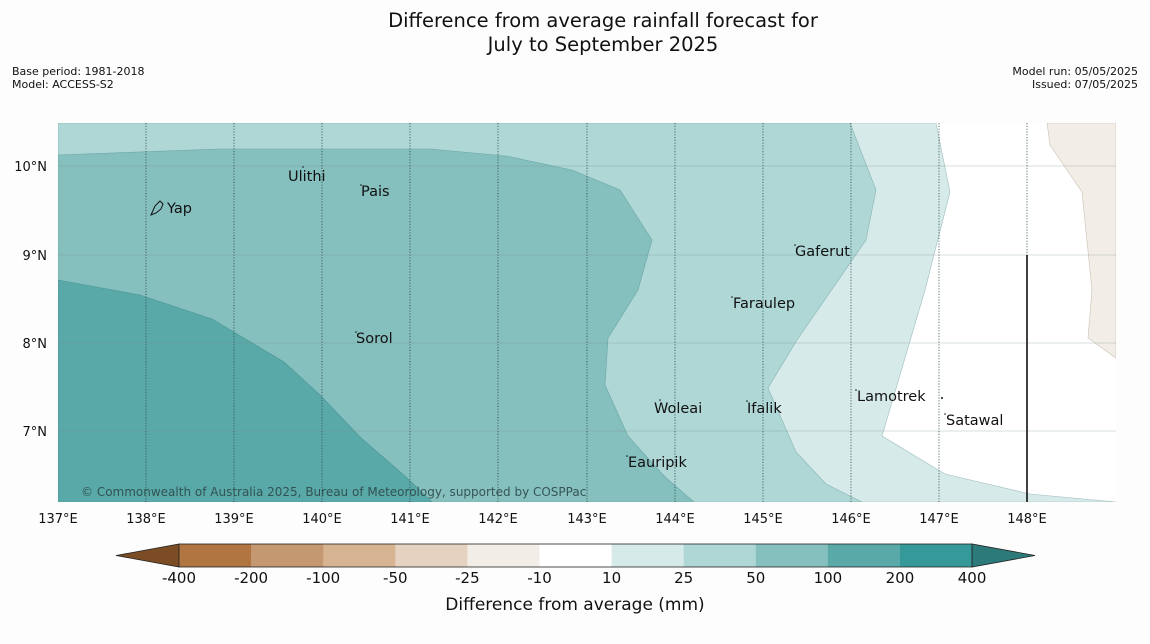 Image resolution: width=1150 pixels, height=644 pixels. Describe the element at coordinates (539, 578) in the screenshot. I see `colorbar-tick-label: -10` at that location.